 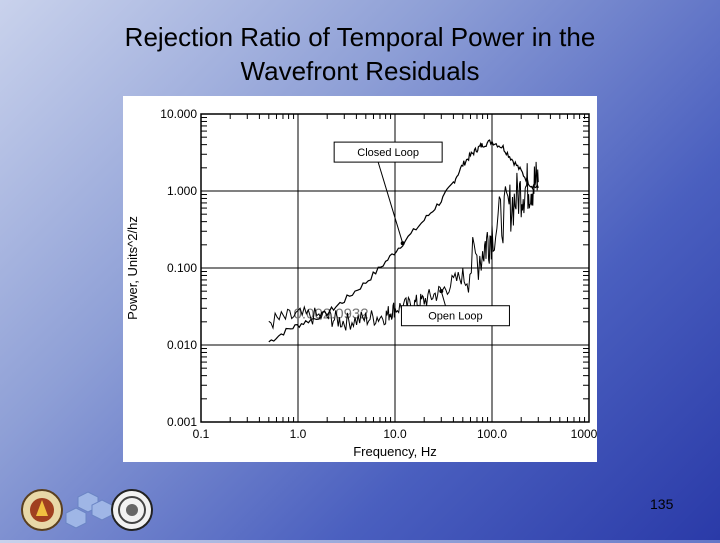 What do you see at coordinates (182, 422) in the screenshot?
I see `y-tick-label: 0.001` at bounding box center [182, 422].